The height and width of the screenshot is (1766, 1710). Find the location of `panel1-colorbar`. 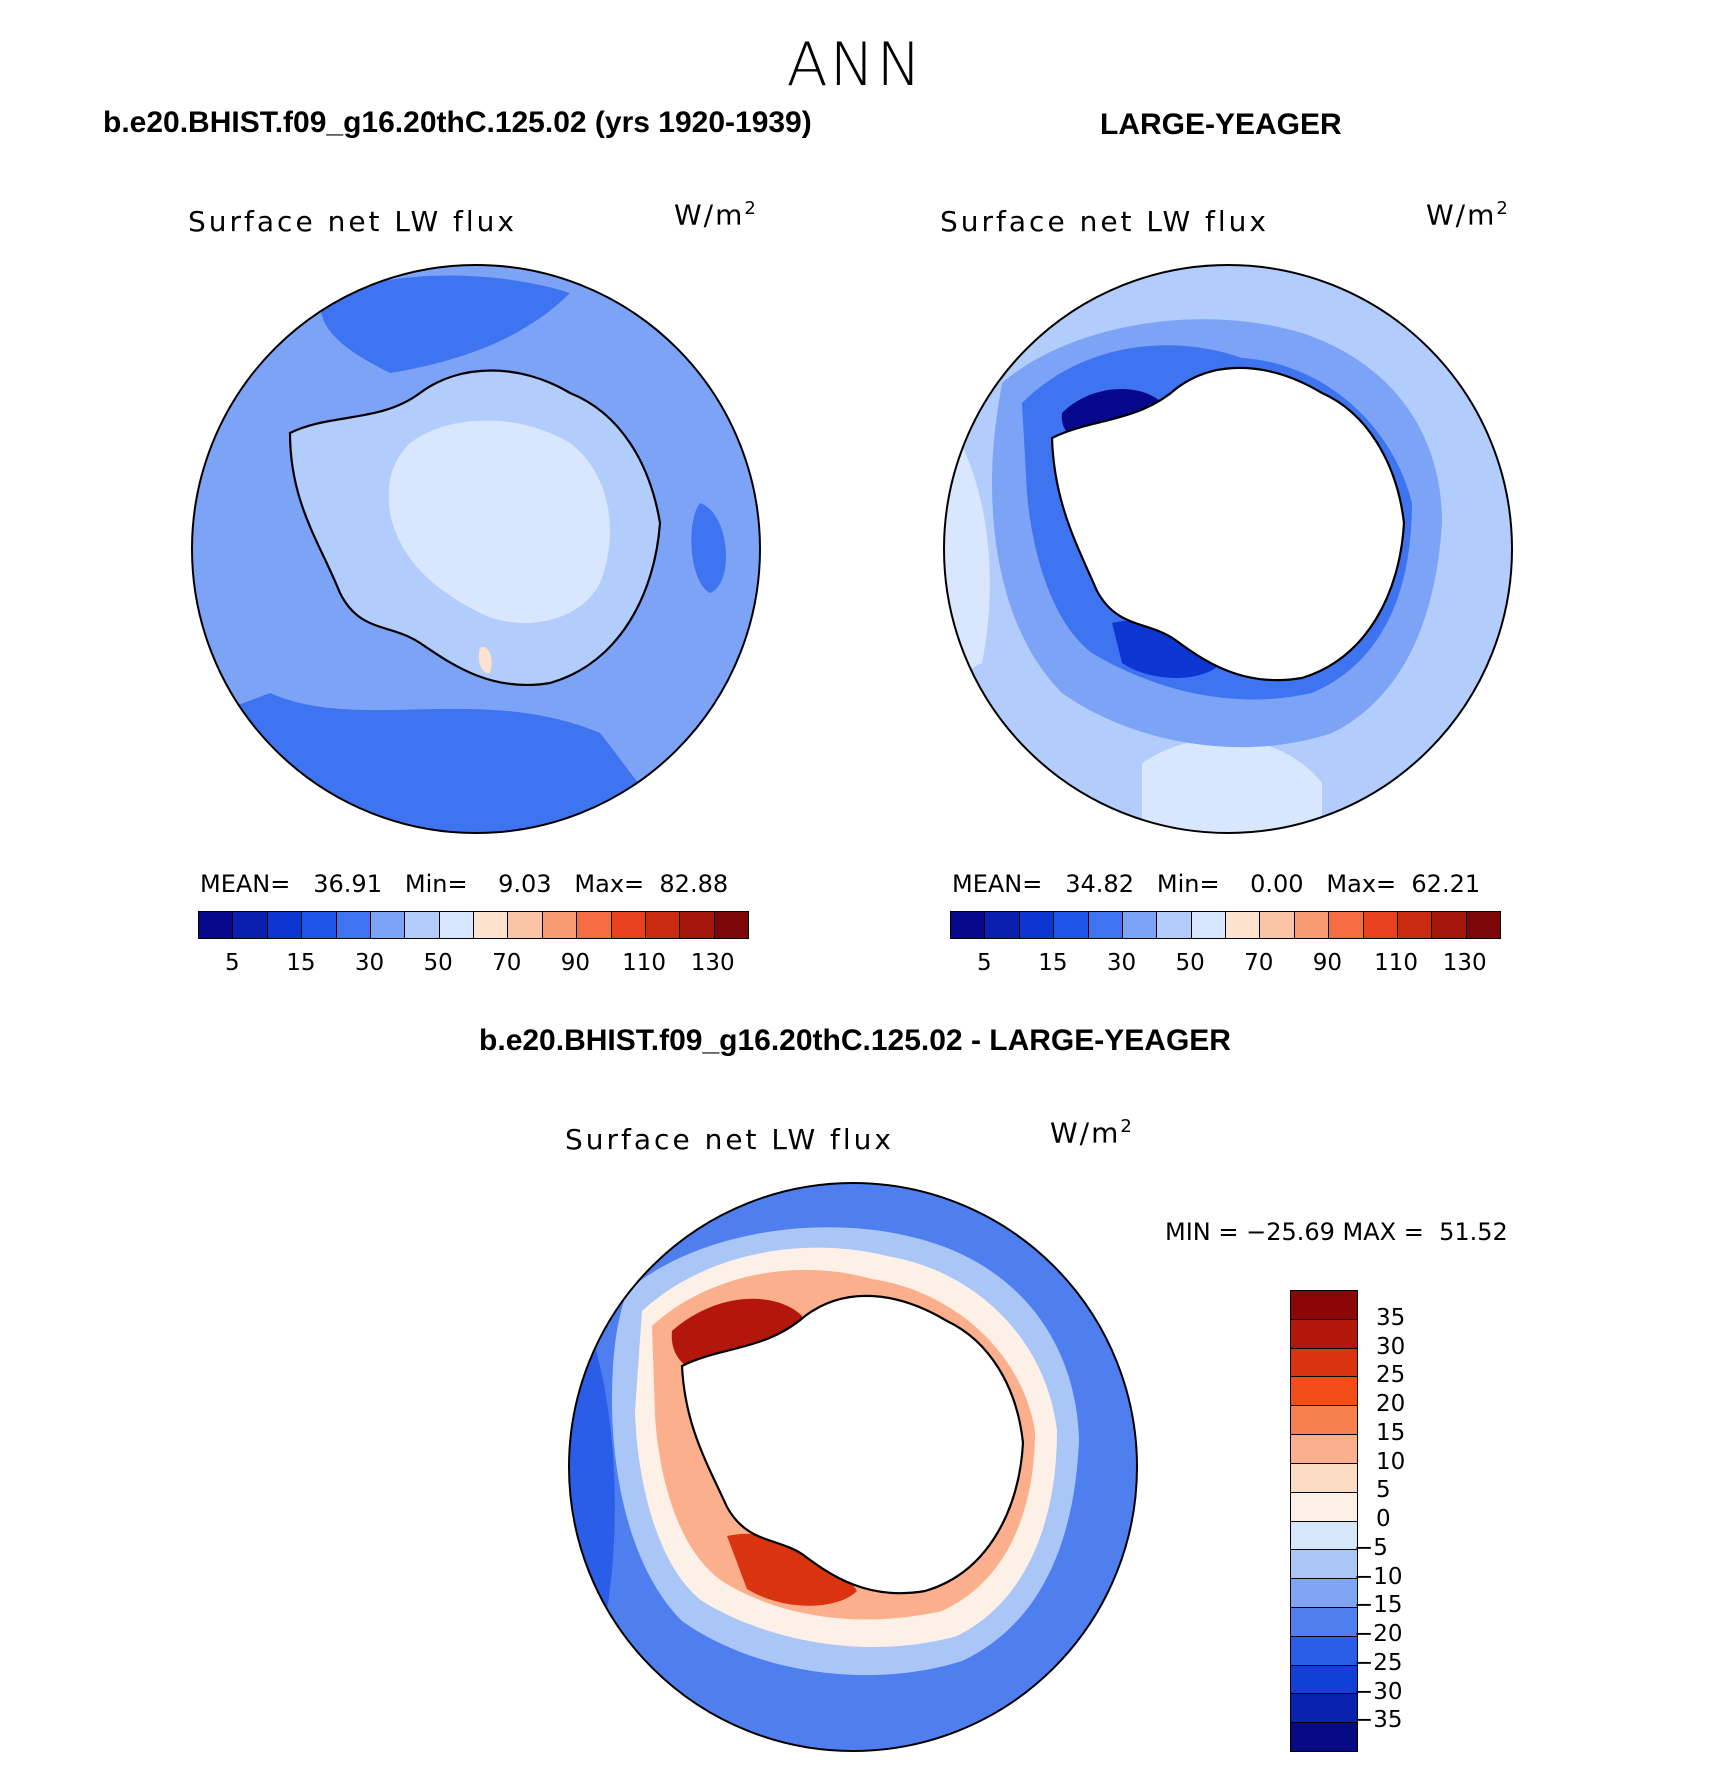

panel1-colorbar is located at coordinates (473, 925).